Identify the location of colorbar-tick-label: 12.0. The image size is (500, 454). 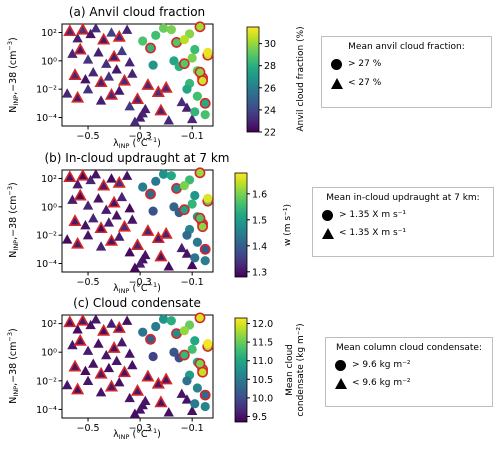
(262, 324).